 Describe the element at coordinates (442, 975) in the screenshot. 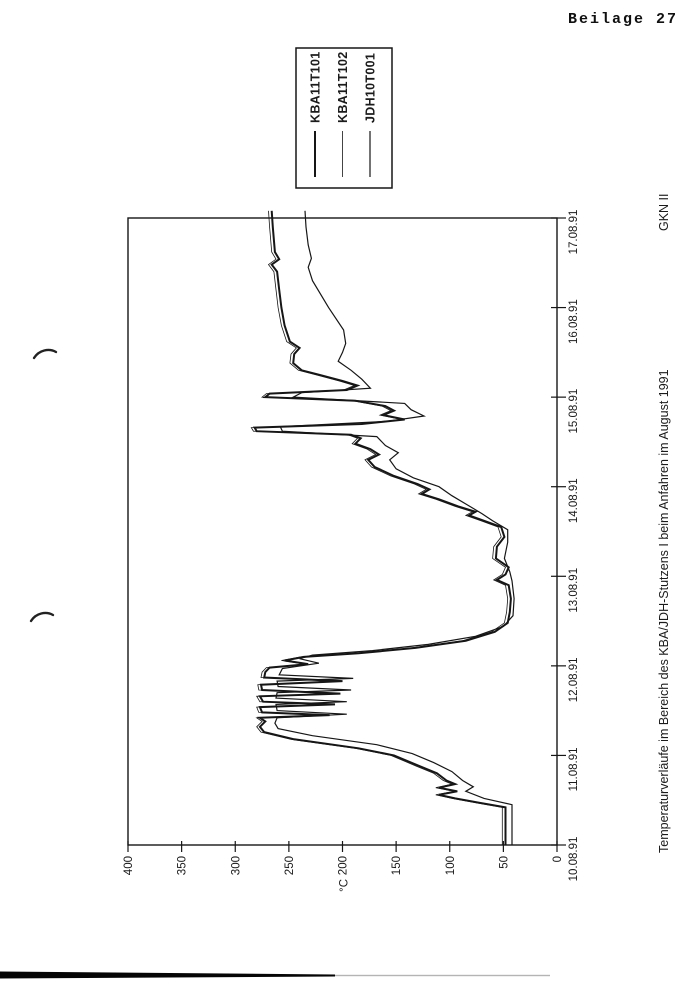

I see `scan-edge-artifact-faint` at that location.